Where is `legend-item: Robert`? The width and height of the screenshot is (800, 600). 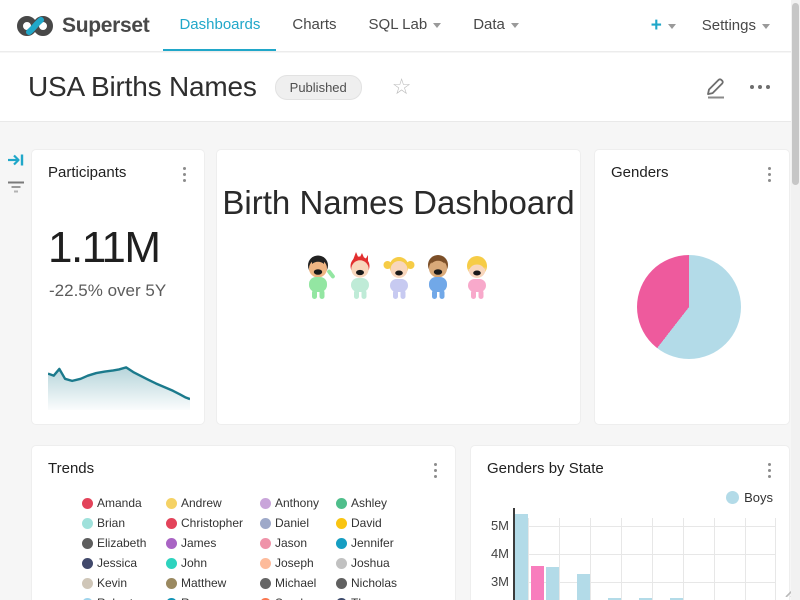 legend-item: Robert is located at coordinates (124, 598).